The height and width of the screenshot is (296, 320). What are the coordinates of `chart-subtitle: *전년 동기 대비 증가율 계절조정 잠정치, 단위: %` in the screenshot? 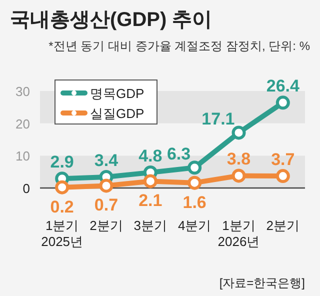 It's located at (179, 46).